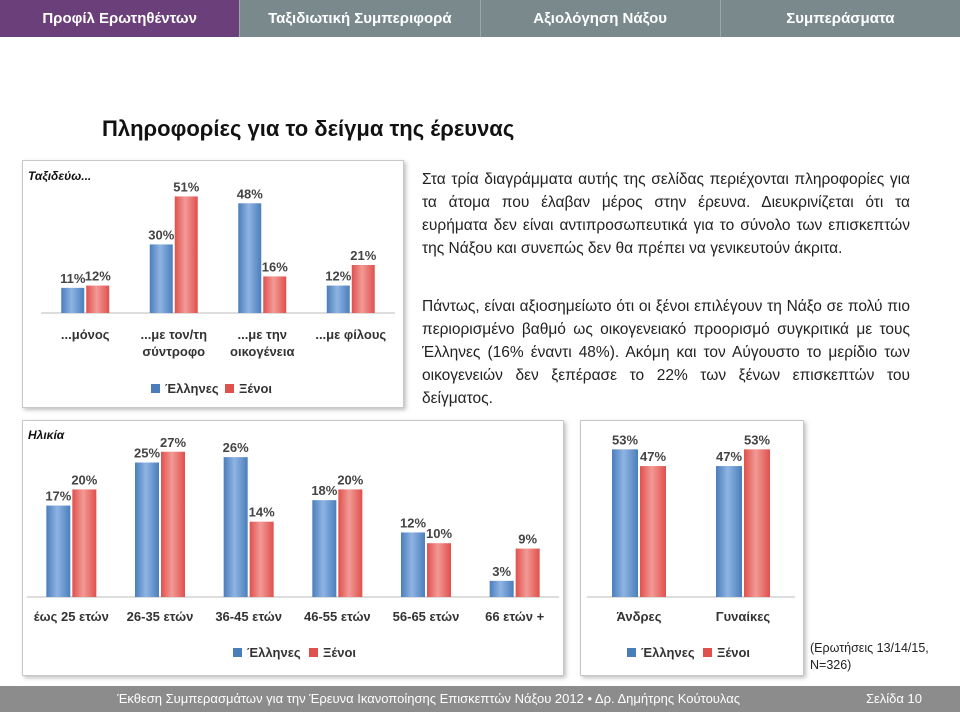 This screenshot has width=960, height=712. I want to click on data-label: 18%, so click(324, 490).